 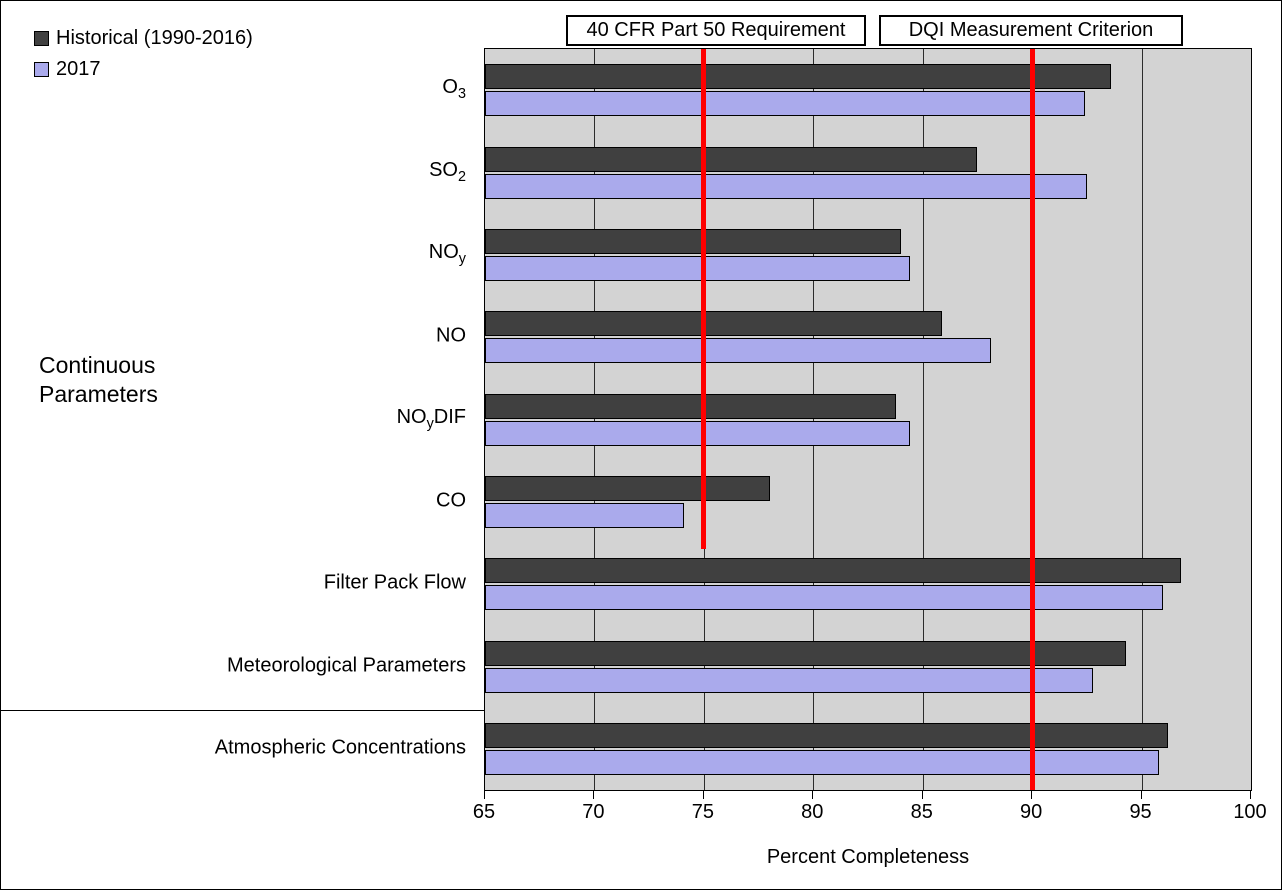 What do you see at coordinates (697, 268) in the screenshot?
I see `bar-2017-noy` at bounding box center [697, 268].